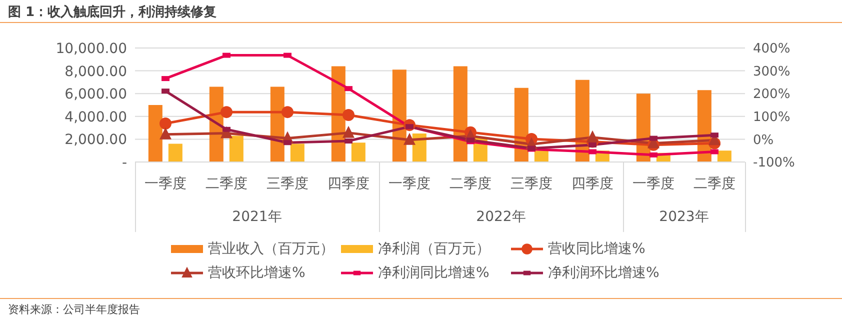  Describe the element at coordinates (112, 12) in the screenshot. I see `chart-title: 图 1：收入触底回升，利润持续修复` at that location.